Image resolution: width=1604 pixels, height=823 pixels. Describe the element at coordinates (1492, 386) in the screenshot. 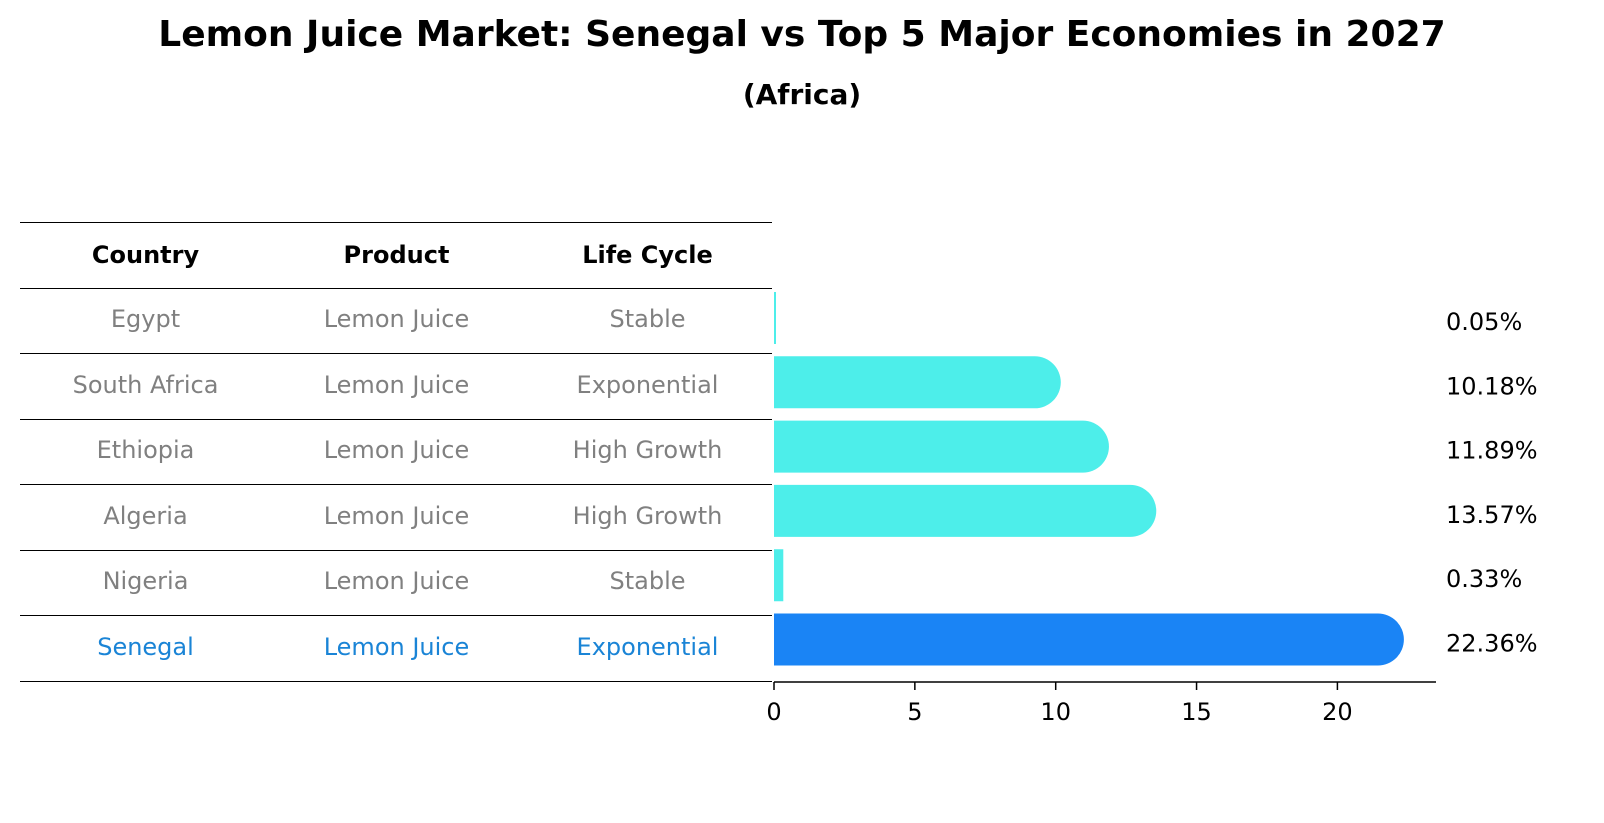

I see `value-label: 10.18%` at that location.